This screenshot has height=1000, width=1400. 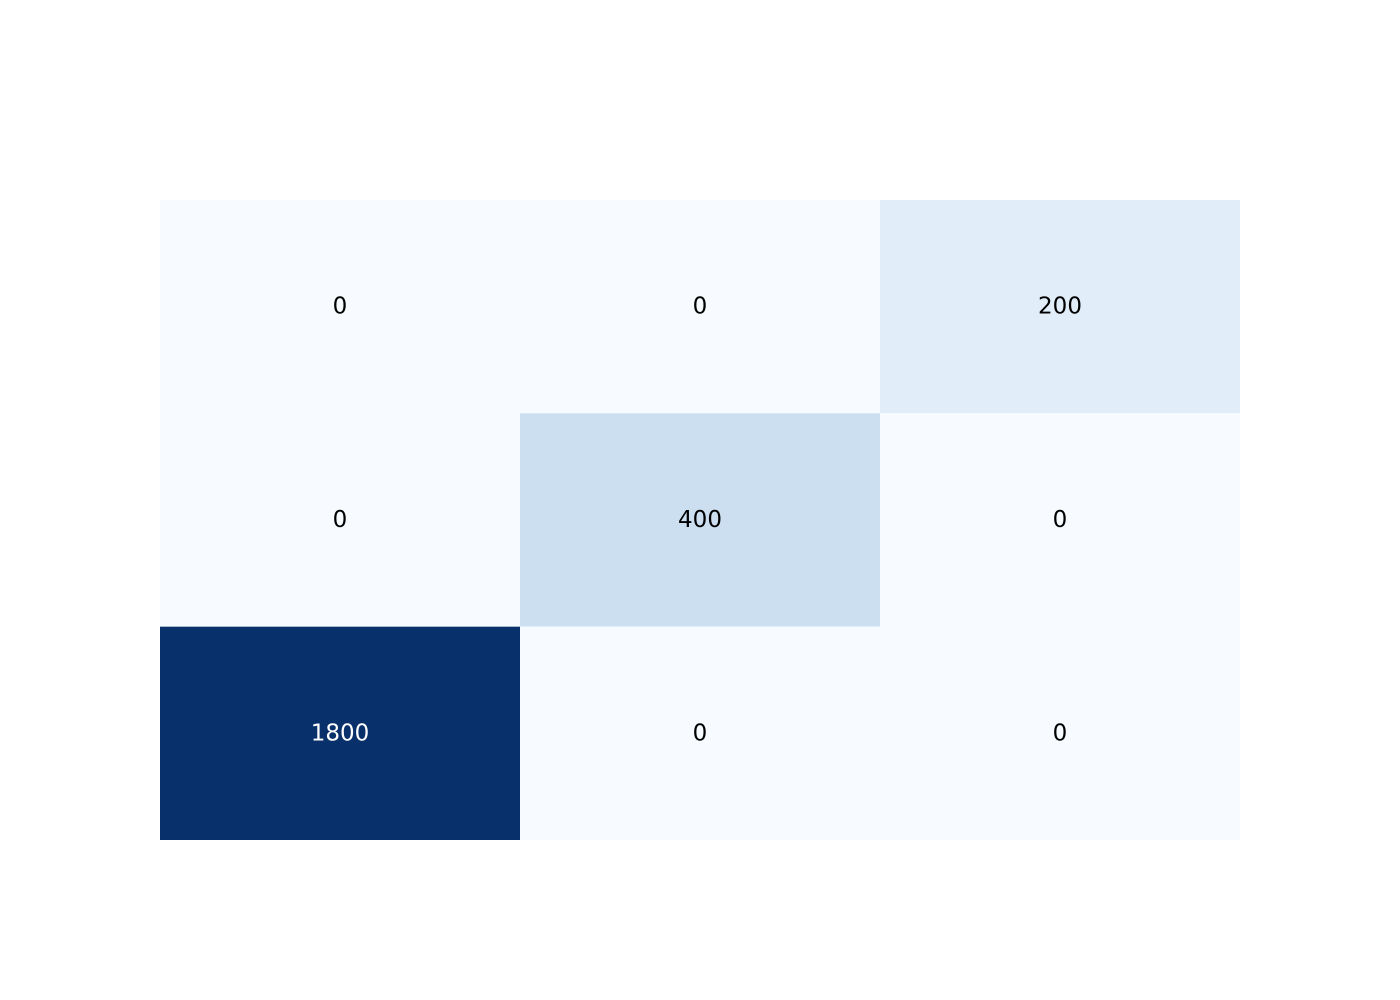 I want to click on heatmap-cell-label-r1-c1: 400, so click(x=700, y=520).